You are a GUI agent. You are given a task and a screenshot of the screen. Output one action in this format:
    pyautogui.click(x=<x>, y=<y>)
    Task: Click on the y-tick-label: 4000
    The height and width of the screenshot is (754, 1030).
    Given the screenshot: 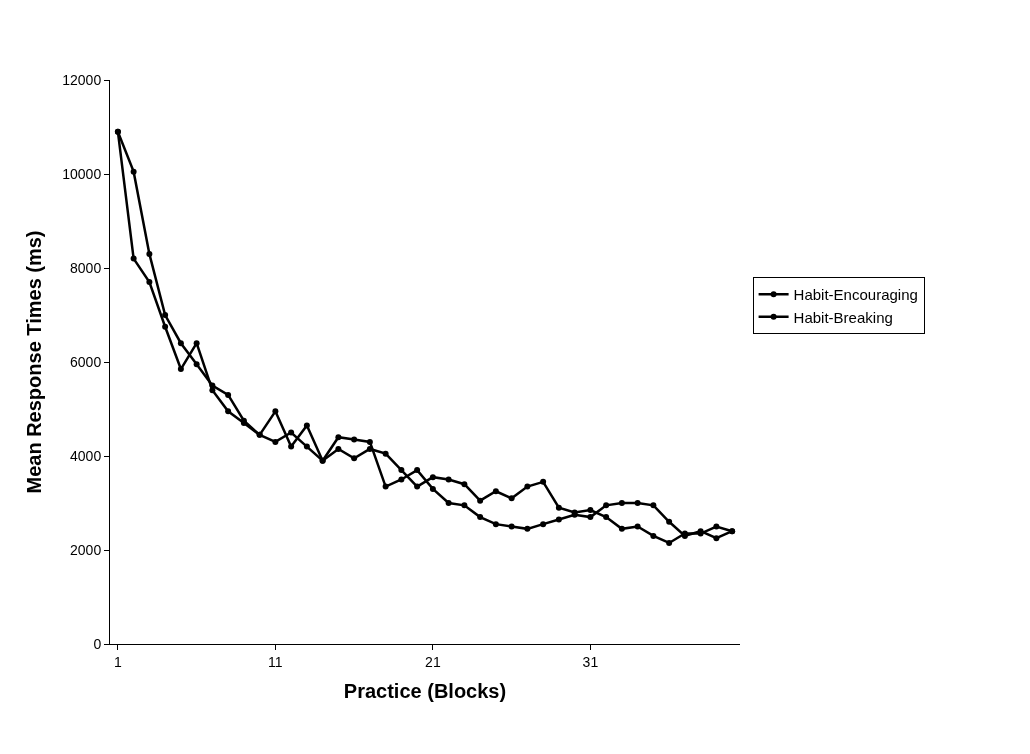 What is the action you would take?
    pyautogui.click(x=86, y=455)
    